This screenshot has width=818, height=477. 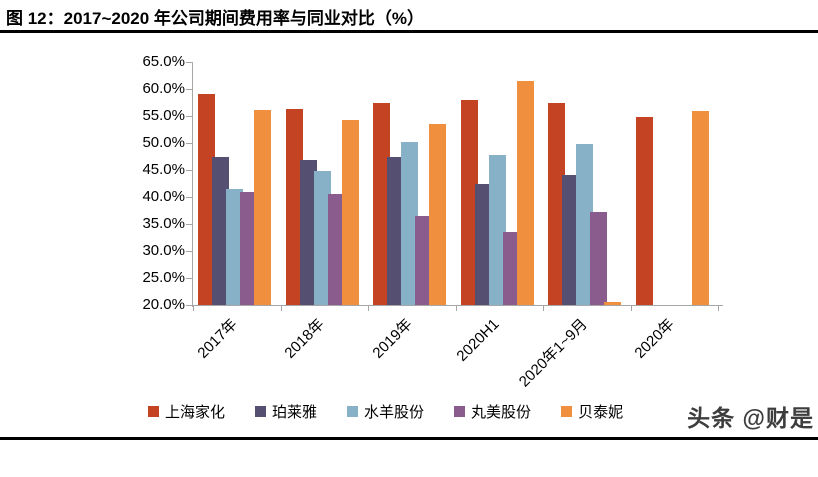 What do you see at coordinates (217, 338) in the screenshot?
I see `x-tick-label: 2017年` at bounding box center [217, 338].